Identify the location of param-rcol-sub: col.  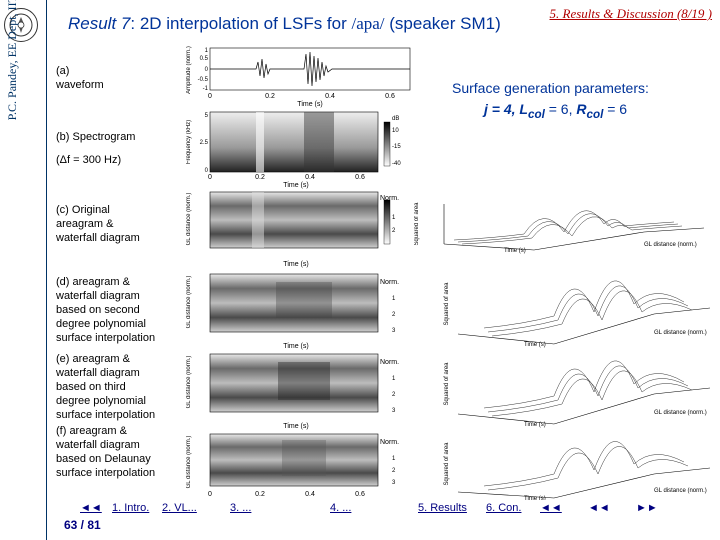
(595, 114).